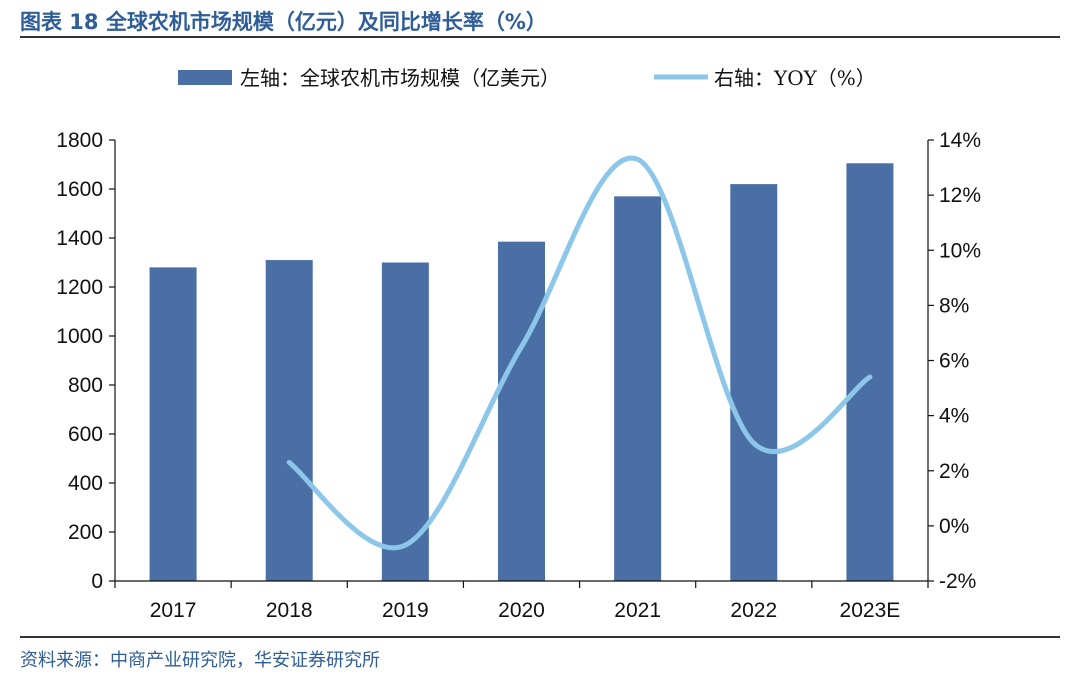 This screenshot has width=1080, height=684. I want to click on left-tick-label: 0, so click(97, 581).